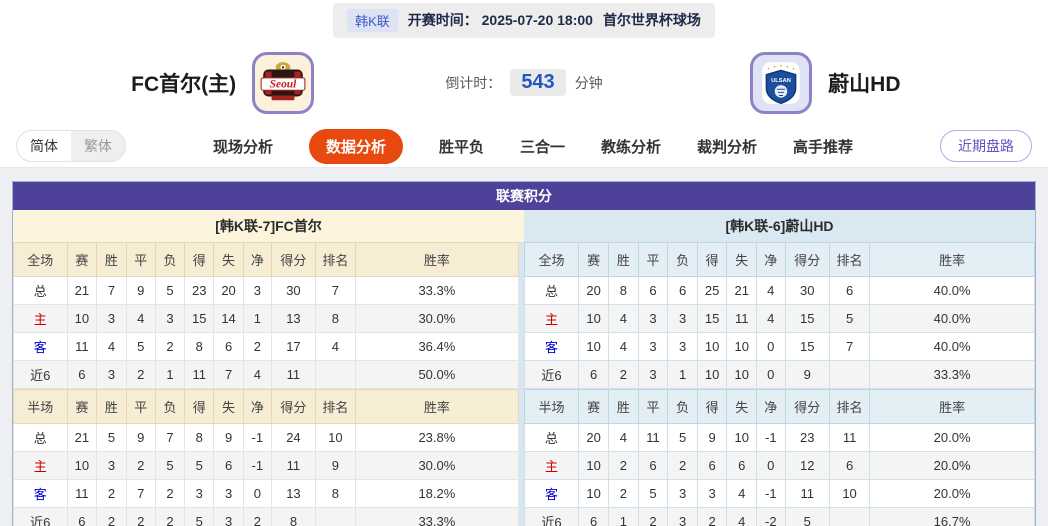 The height and width of the screenshot is (526, 1048). I want to click on top-strip: 韩K联 开赛时间： 2025-07-20 18:00 首尔世界杯球场, so click(524, 20).